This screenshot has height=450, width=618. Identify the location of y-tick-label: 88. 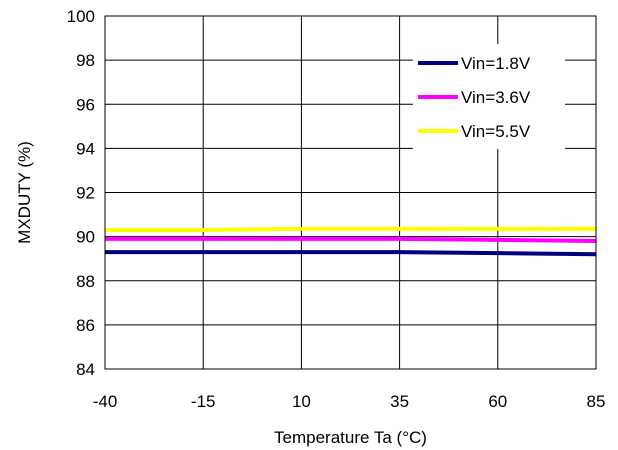
(85, 281).